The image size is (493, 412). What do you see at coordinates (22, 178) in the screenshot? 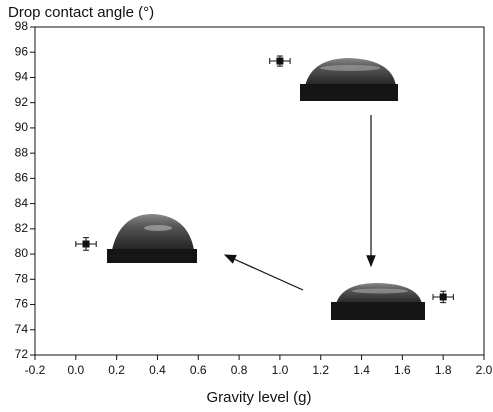
I see `y-tick-label: 86` at bounding box center [22, 178].